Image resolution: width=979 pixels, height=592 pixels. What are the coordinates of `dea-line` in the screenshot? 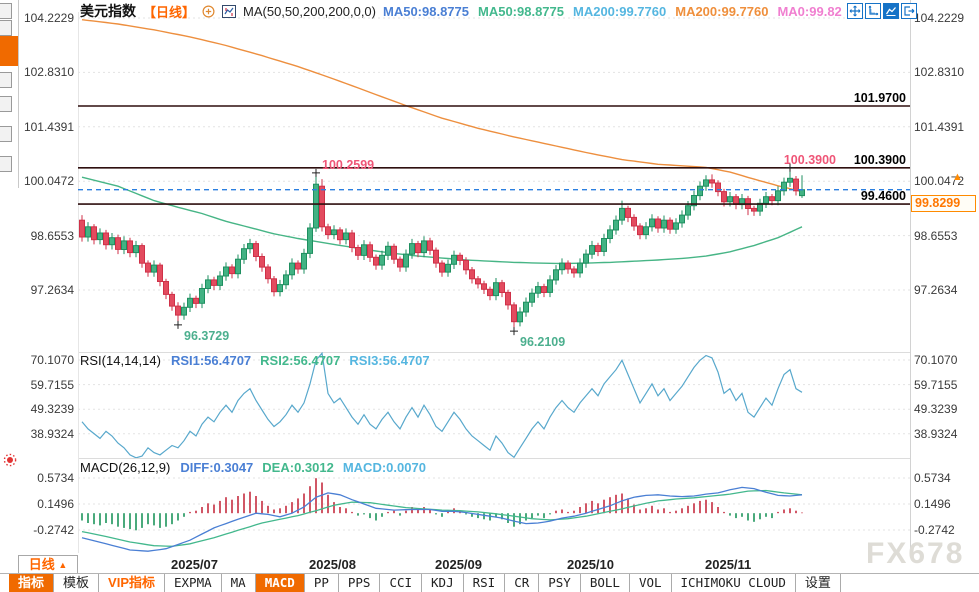 It's located at (442, 518).